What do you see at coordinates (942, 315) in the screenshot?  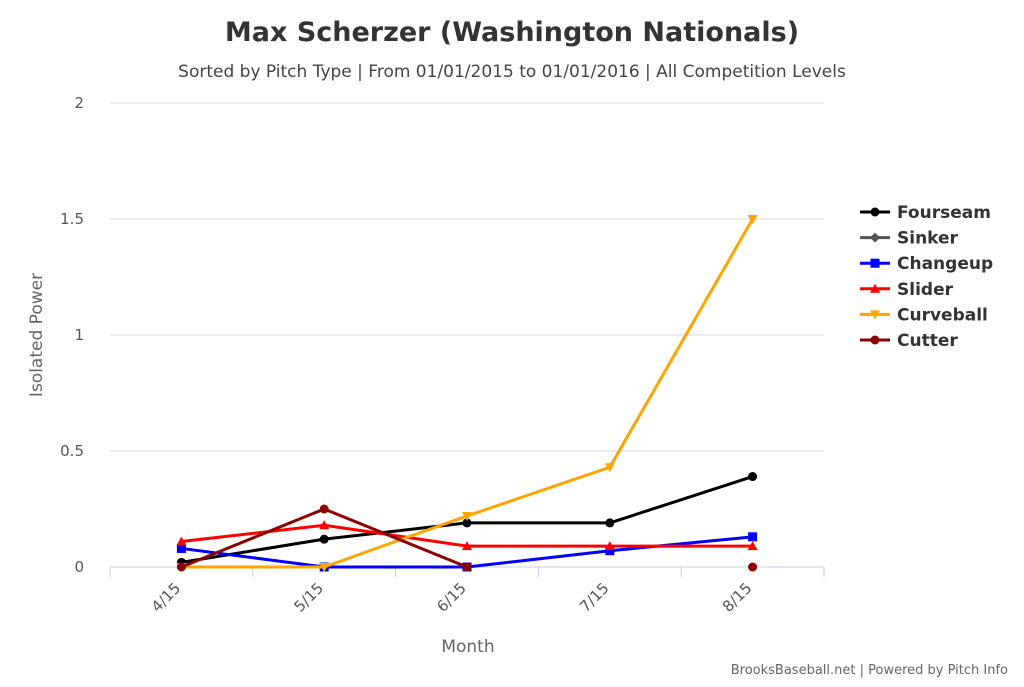 I see `legend-label: Curveball` at bounding box center [942, 315].